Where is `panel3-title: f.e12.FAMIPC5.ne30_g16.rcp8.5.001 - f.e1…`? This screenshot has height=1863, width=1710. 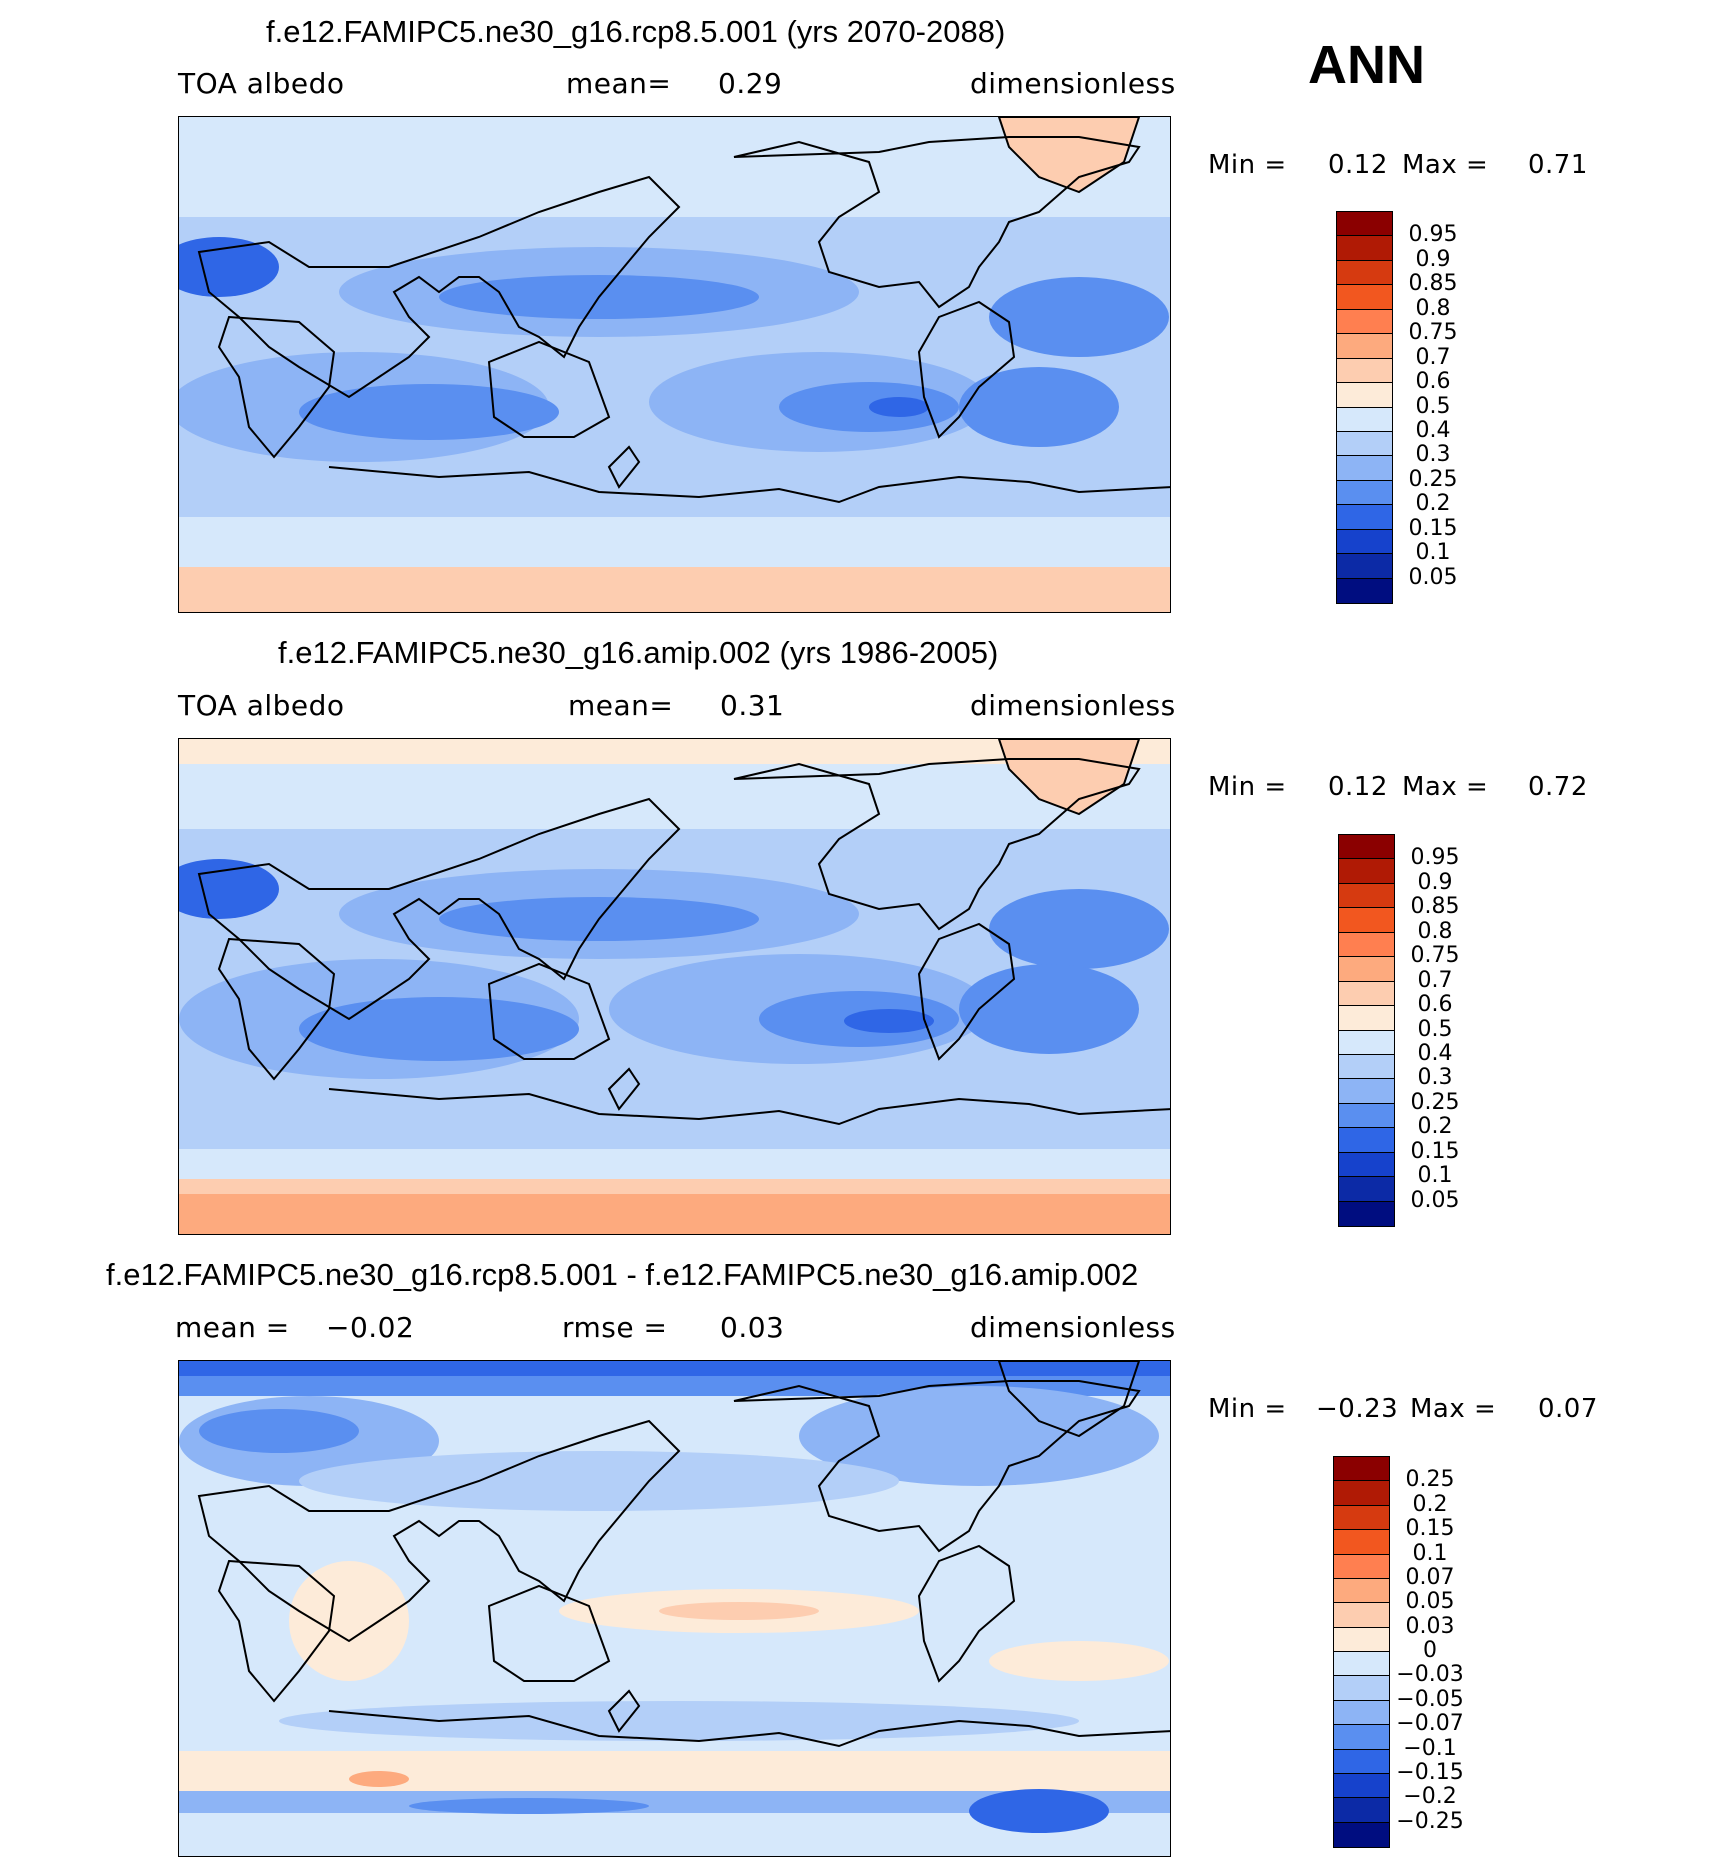
panel3-title: f.e12.FAMIPC5.ne30_g16.rcp8.5.001 - f.e1… is located at coordinates (622, 1274).